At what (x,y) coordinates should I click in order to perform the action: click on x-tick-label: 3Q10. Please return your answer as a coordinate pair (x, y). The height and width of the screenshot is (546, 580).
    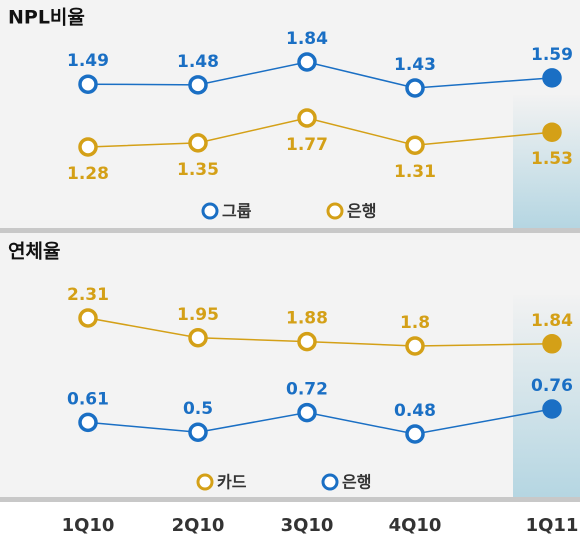
    Looking at the image, I should click on (307, 525).